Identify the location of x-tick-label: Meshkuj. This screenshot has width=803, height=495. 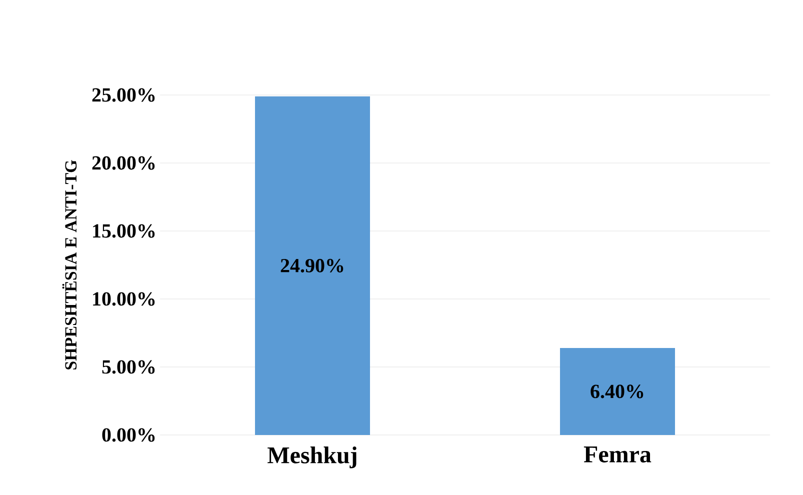
(312, 457).